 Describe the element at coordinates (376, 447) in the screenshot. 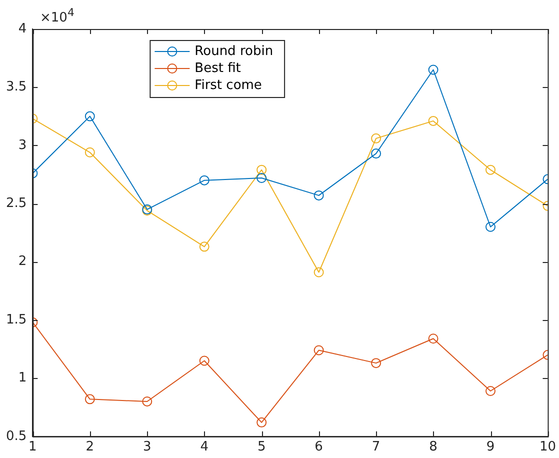

I see `x-tick-label: 7` at that location.